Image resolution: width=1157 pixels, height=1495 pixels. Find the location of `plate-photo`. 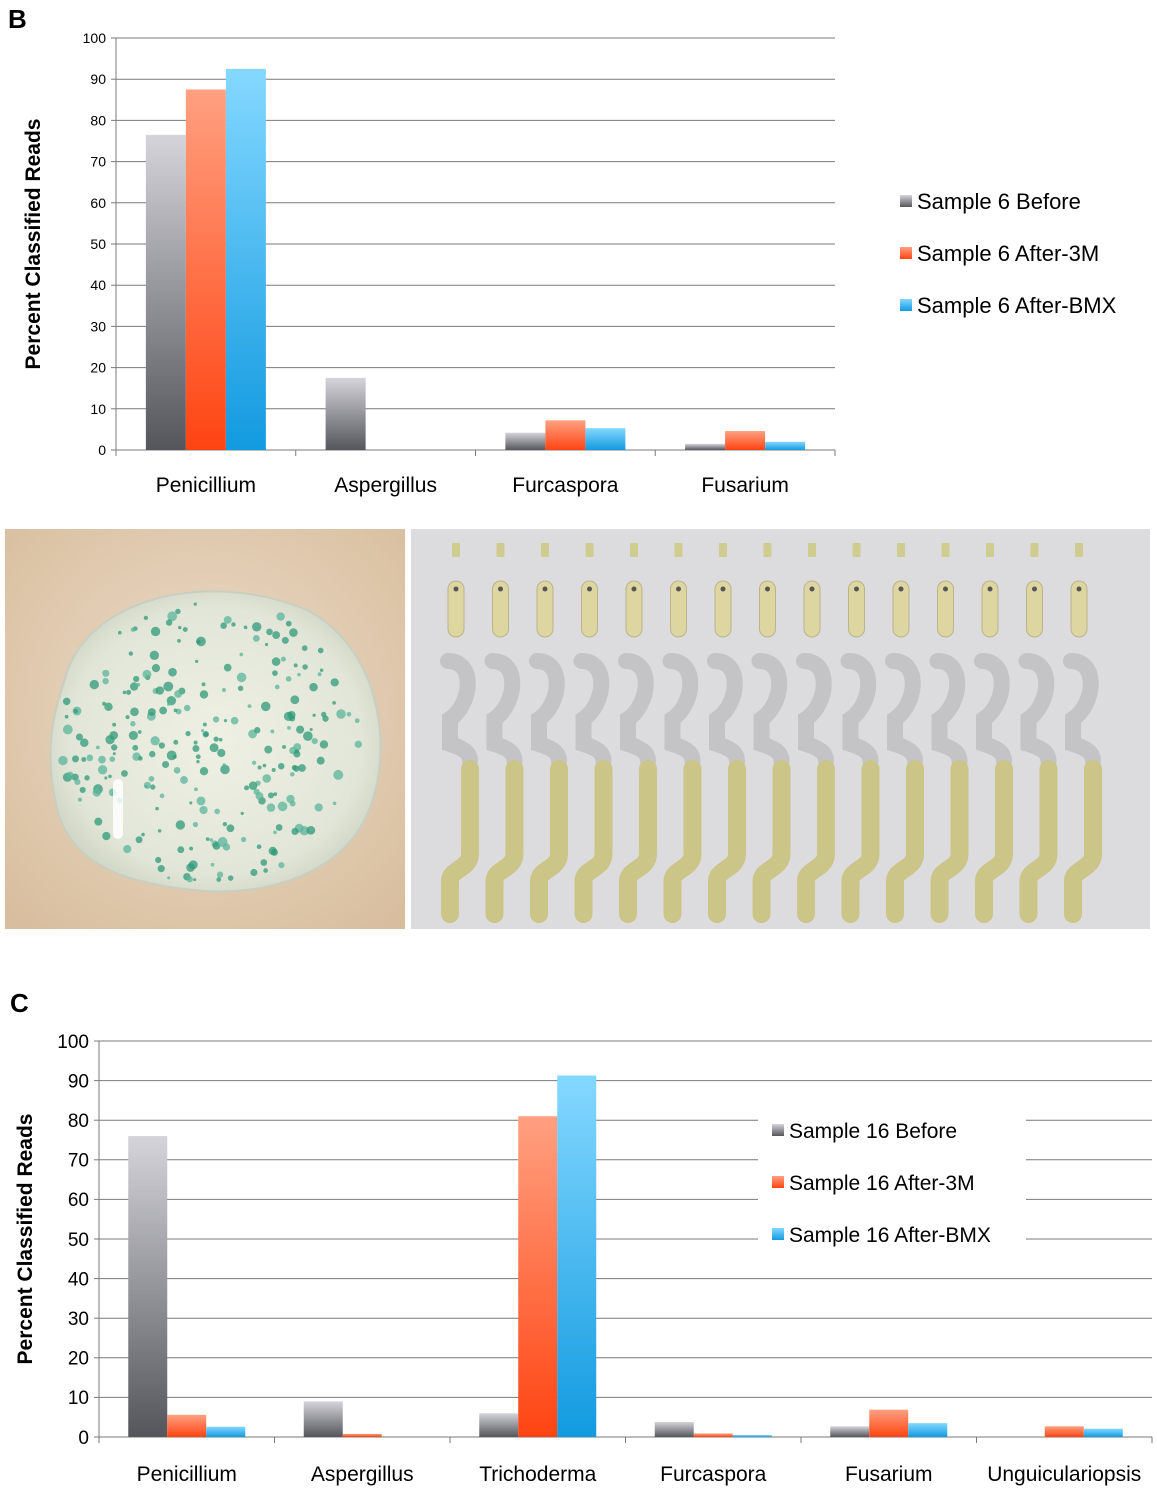

plate-photo is located at coordinates (205, 729).